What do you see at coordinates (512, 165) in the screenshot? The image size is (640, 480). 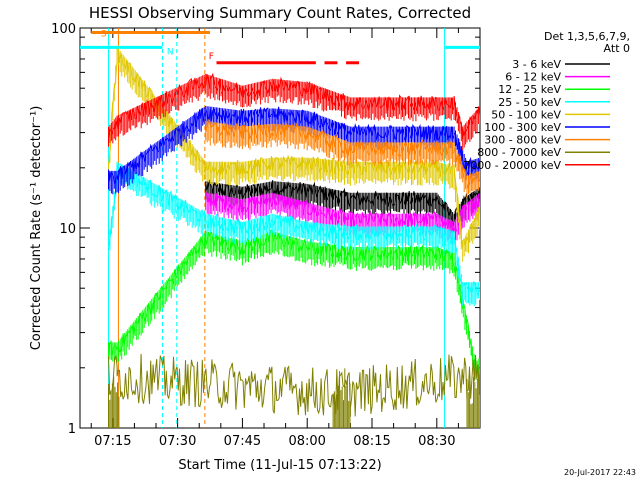 I see `legend-entry-label: 7000 - 20000 keV` at bounding box center [512, 165].